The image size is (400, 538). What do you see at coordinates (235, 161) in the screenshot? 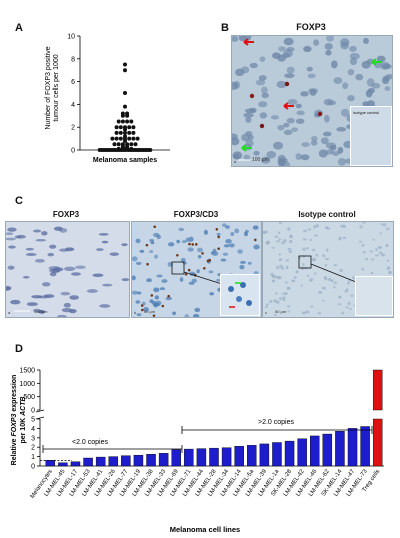
I see `micrograph-b-corner: a` at bounding box center [235, 161].